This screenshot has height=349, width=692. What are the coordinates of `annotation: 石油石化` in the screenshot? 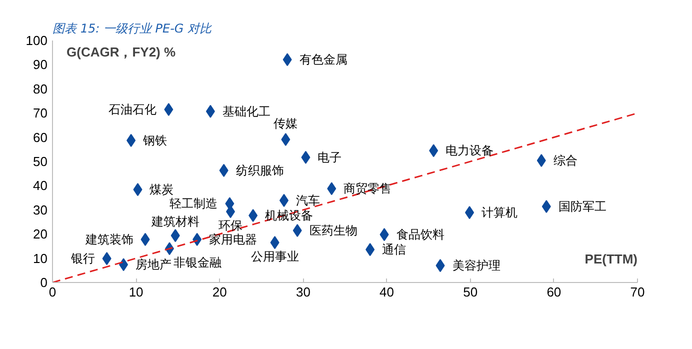 It's located at (132, 109).